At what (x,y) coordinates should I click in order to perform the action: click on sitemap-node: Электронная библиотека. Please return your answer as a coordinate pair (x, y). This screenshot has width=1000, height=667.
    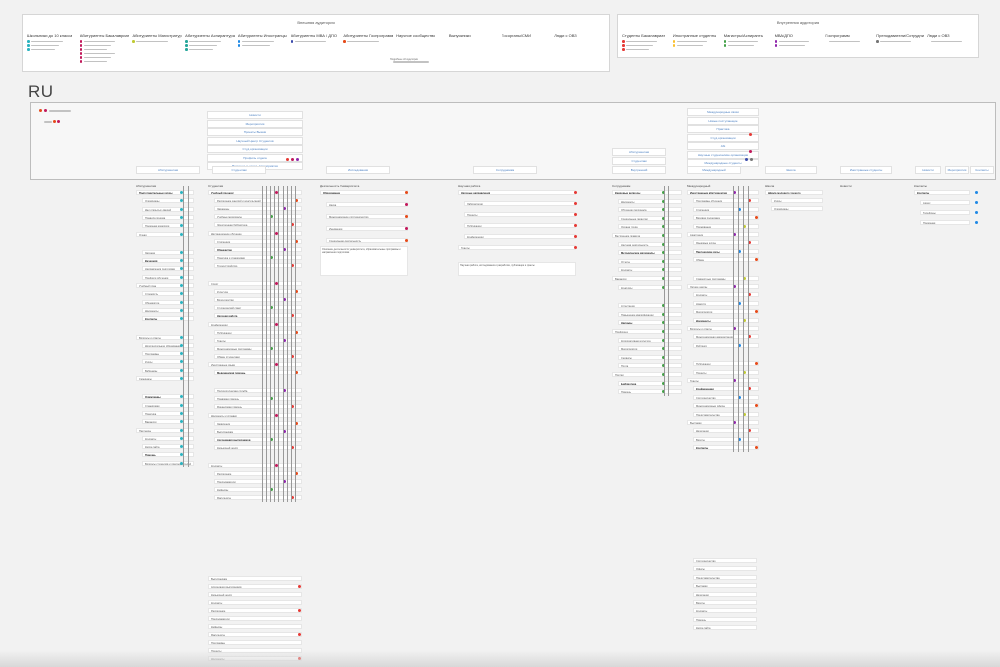
    Looking at the image, I should click on (258, 225).